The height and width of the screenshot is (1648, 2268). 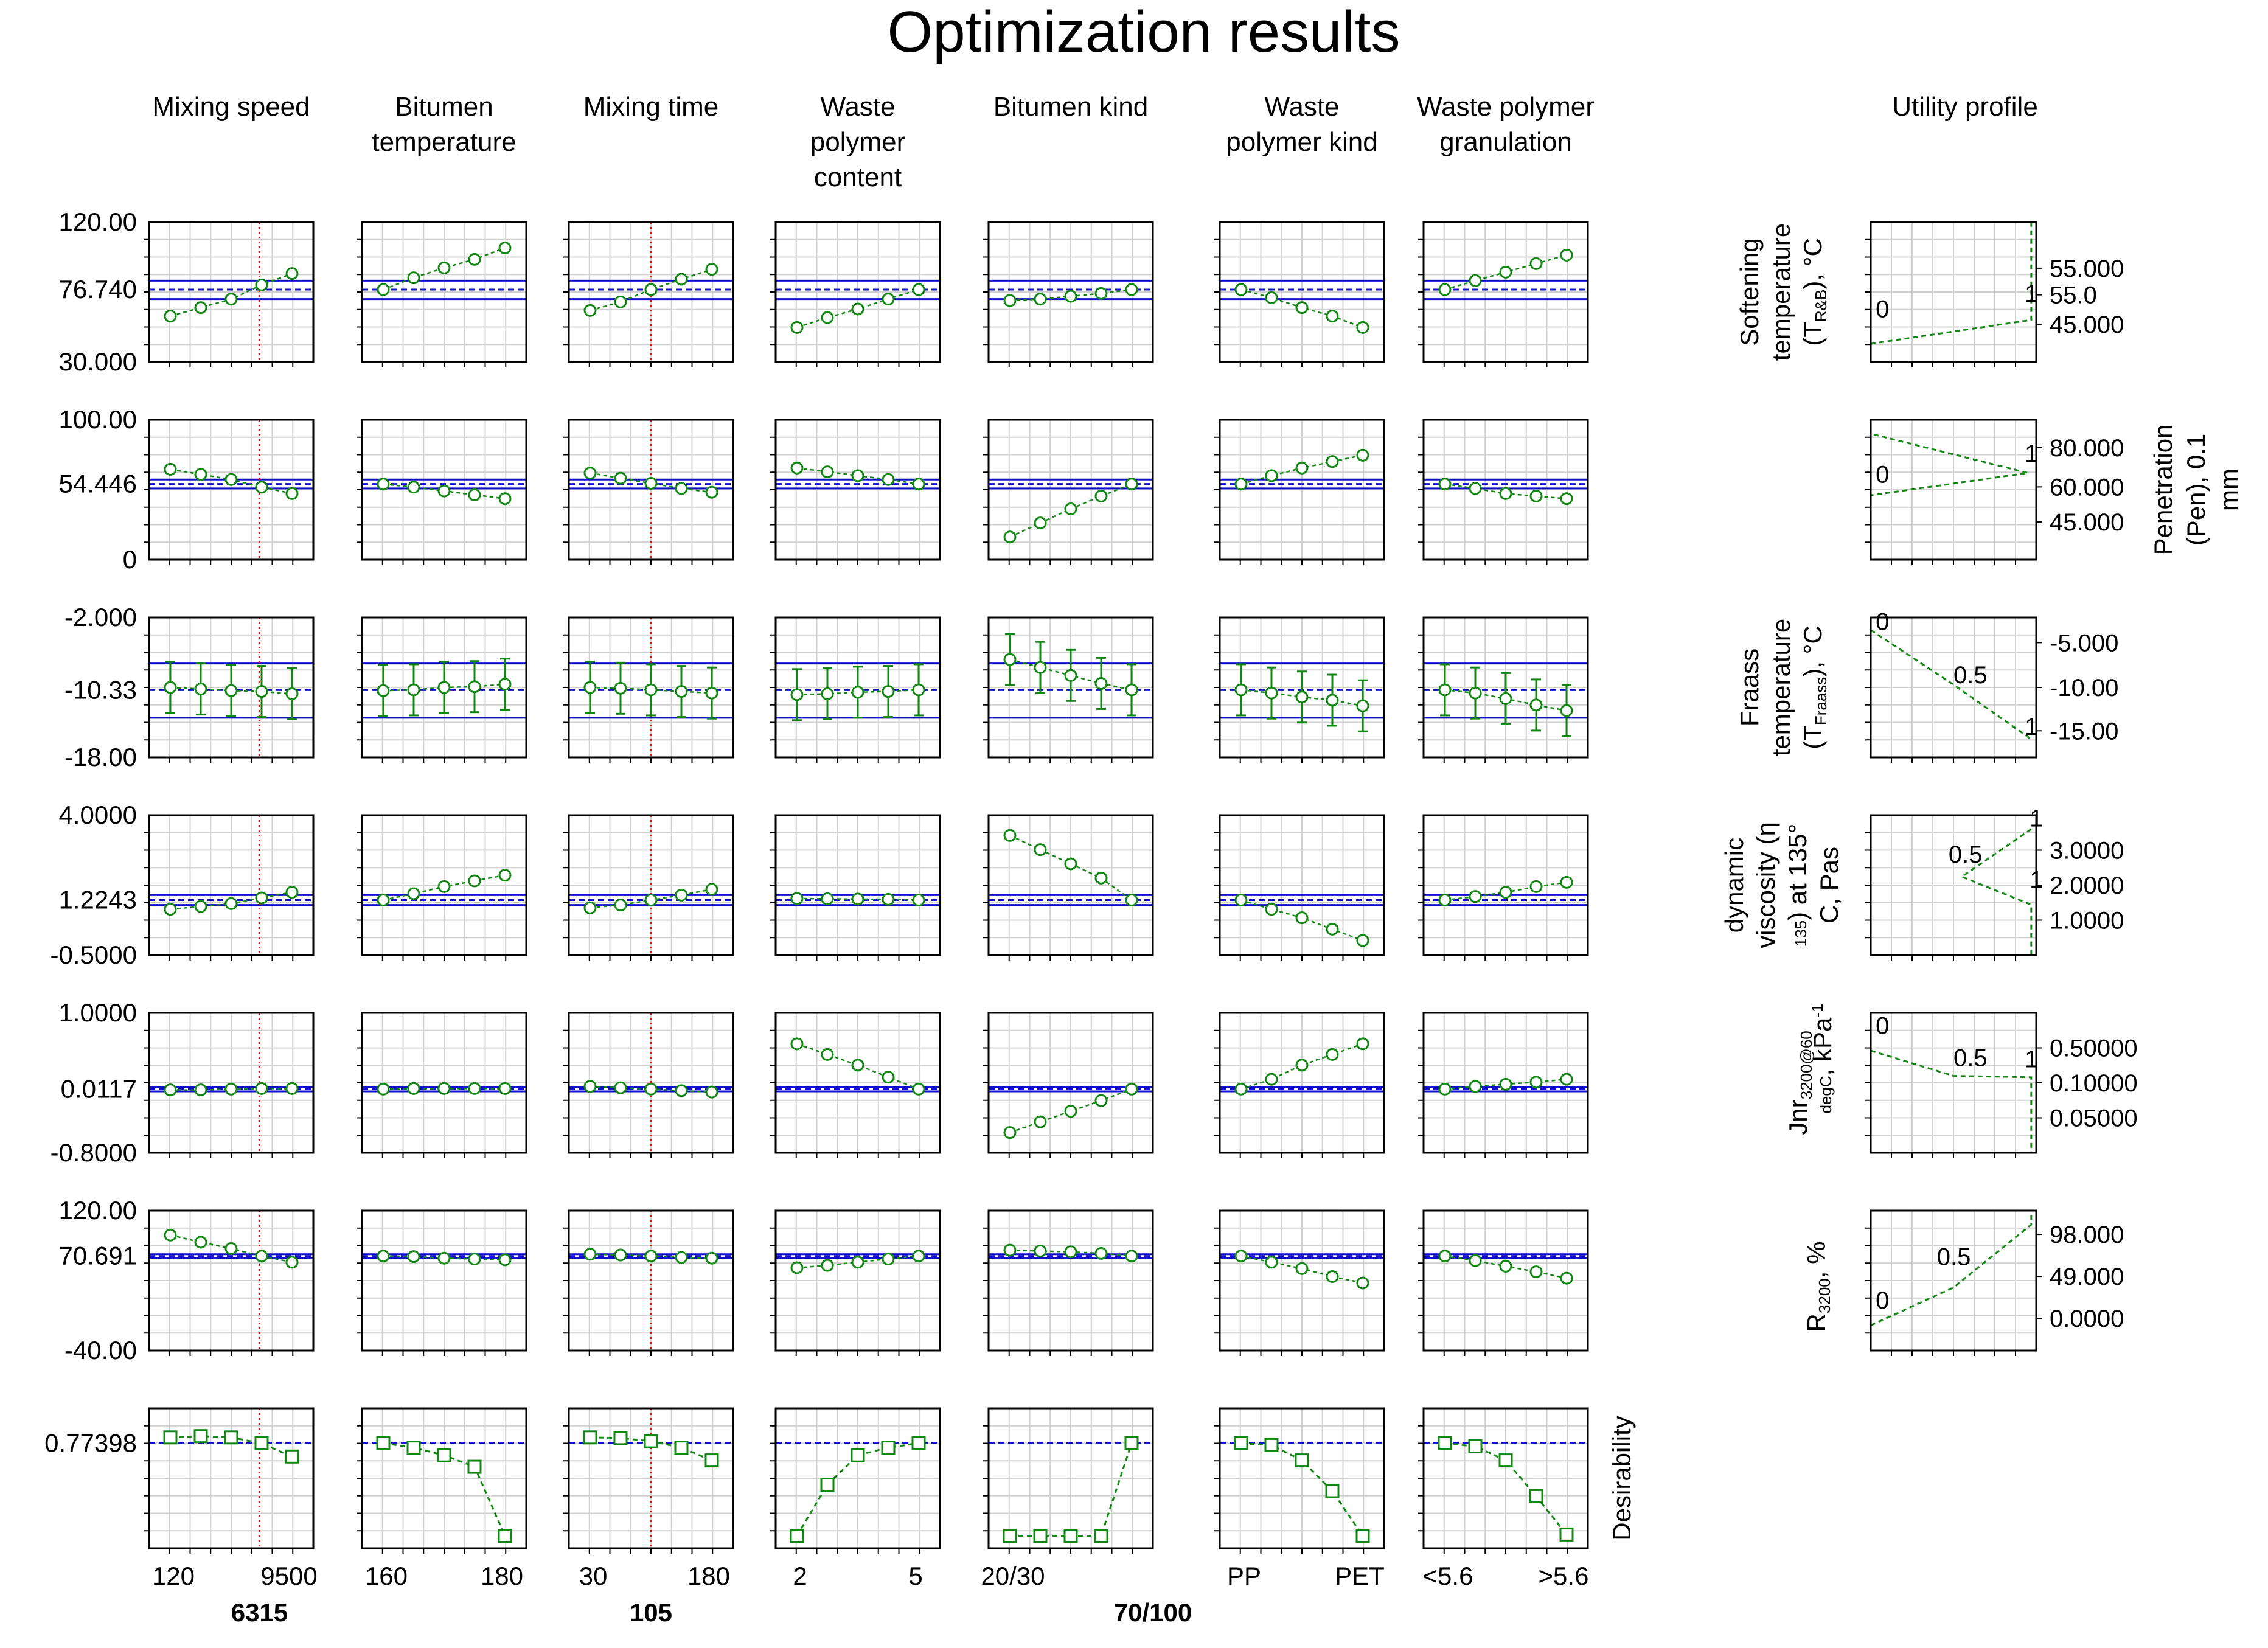 What do you see at coordinates (1966, 854) in the screenshot?
I see `utility-level-label: 0.5` at bounding box center [1966, 854].